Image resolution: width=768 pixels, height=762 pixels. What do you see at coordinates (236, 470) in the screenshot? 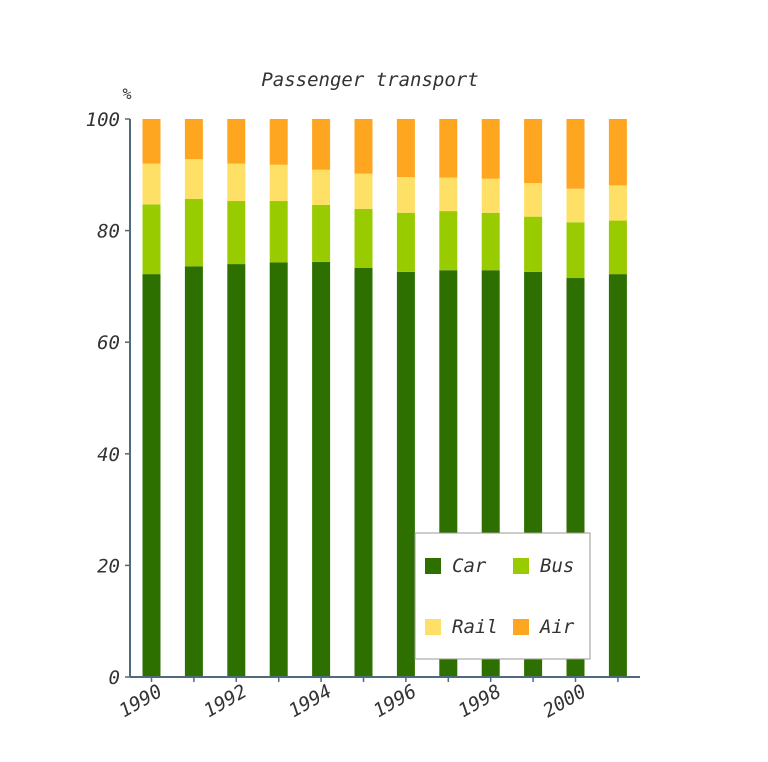
I see `bar-car-1992` at bounding box center [236, 470].